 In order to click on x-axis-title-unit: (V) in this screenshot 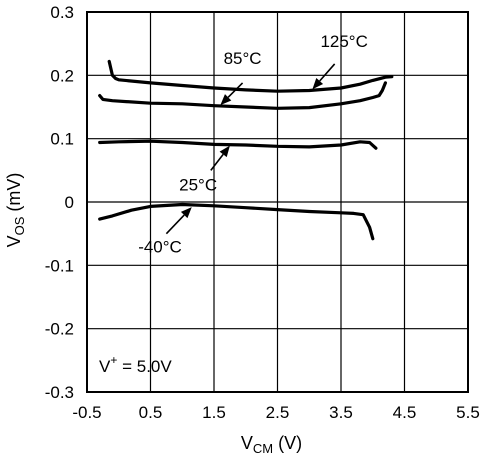, I will do `click(287, 443)`.